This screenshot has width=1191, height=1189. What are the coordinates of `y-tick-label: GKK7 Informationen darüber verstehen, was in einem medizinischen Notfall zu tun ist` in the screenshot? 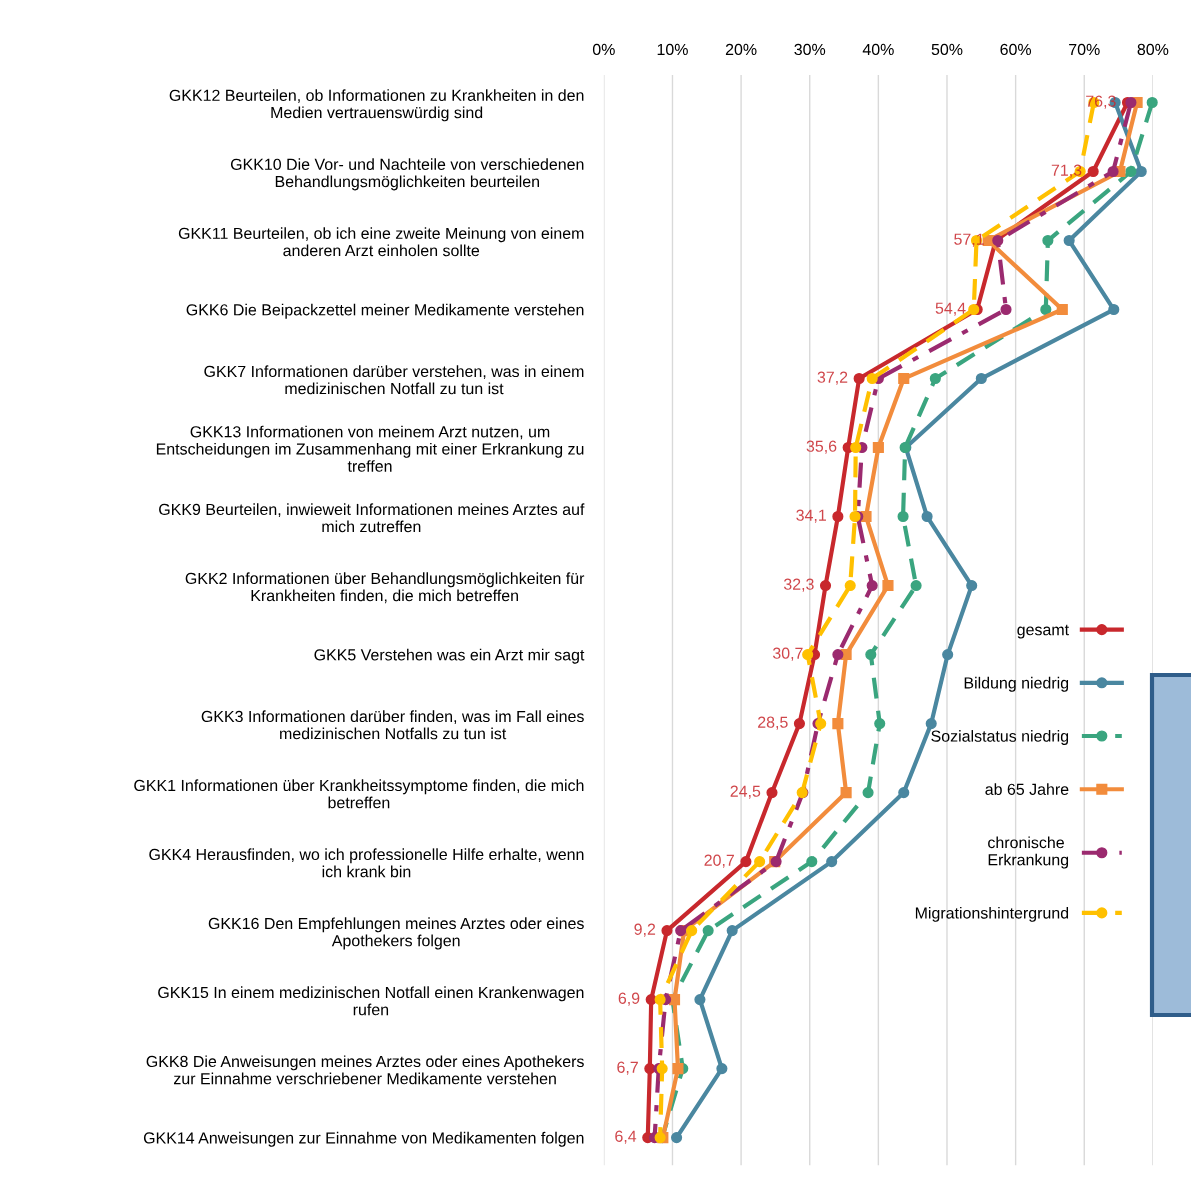 It's located at (394, 380).